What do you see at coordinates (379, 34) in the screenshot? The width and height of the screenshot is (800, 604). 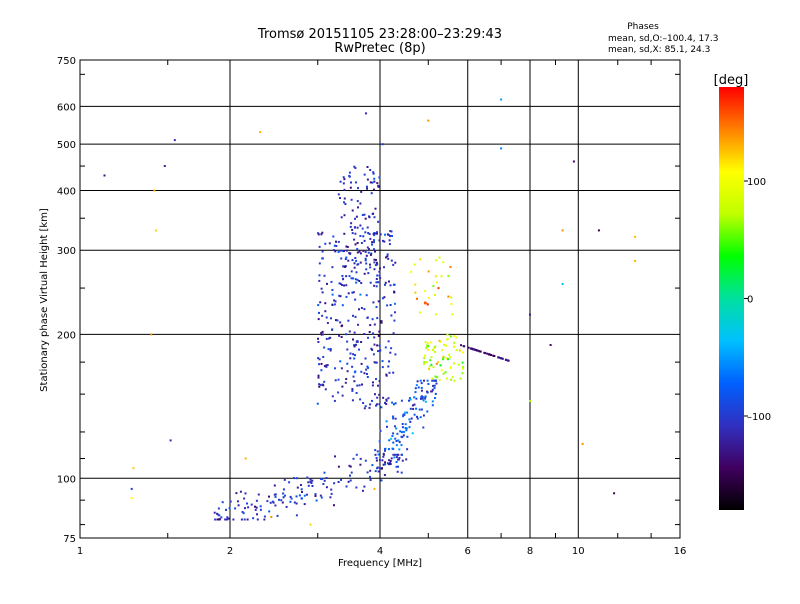 I see `chart-title: Tromsø 20151105 23:28:00–23:29:43` at bounding box center [379, 34].